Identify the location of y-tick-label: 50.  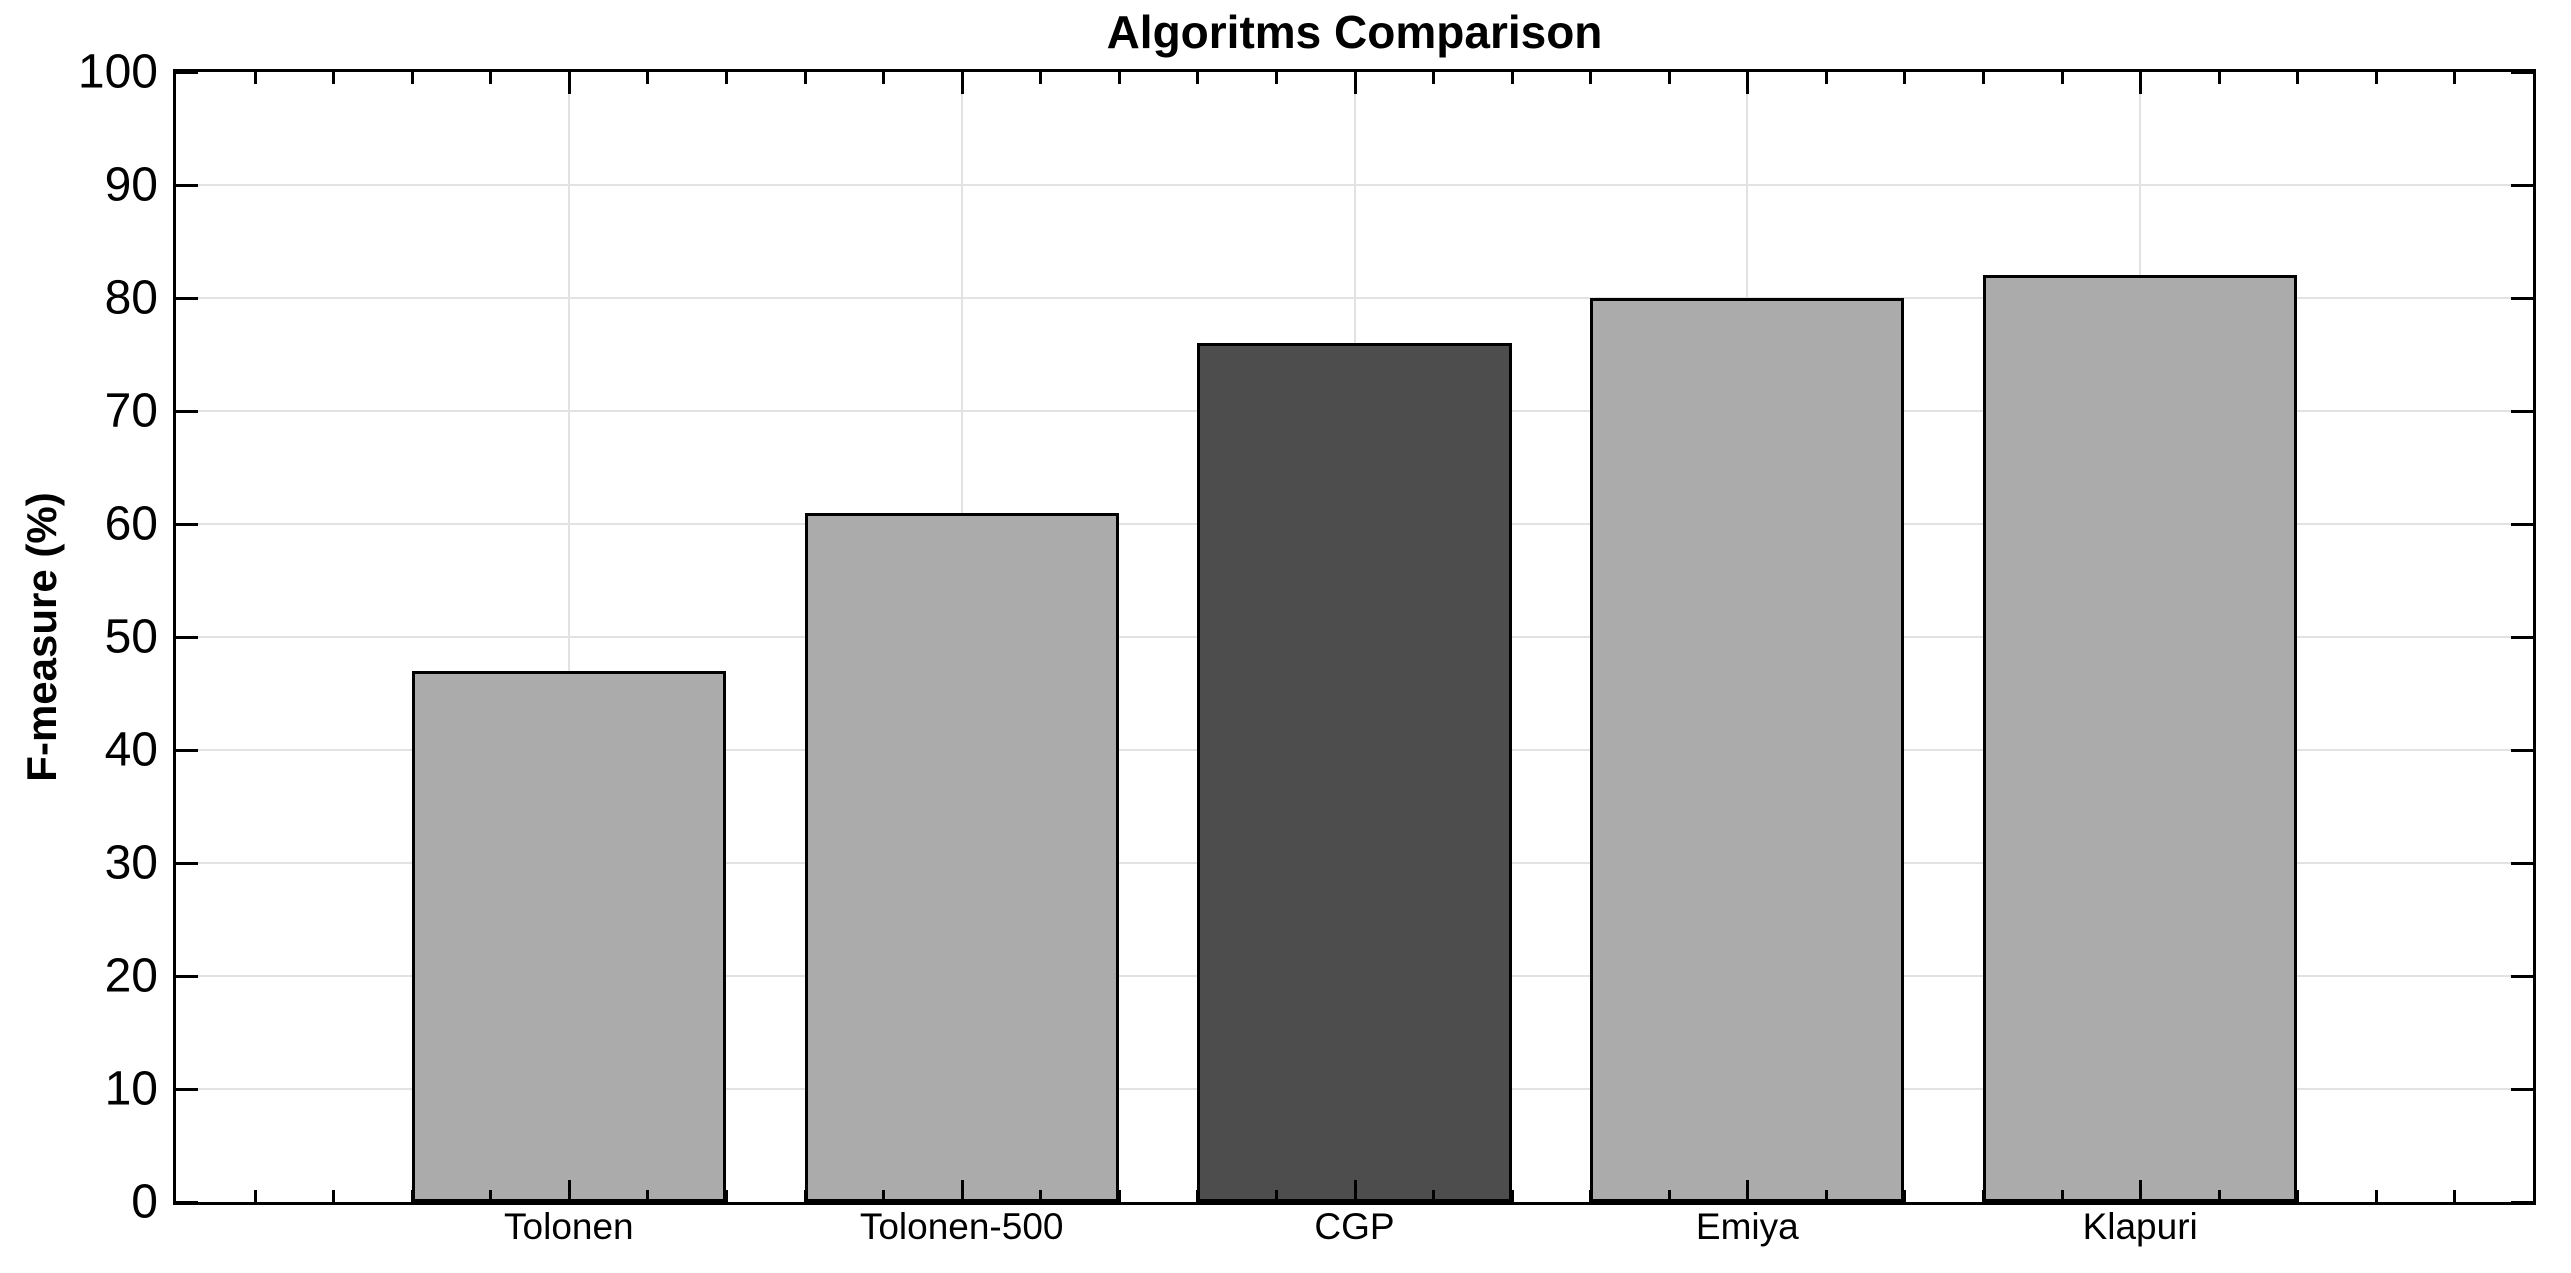
(131, 637).